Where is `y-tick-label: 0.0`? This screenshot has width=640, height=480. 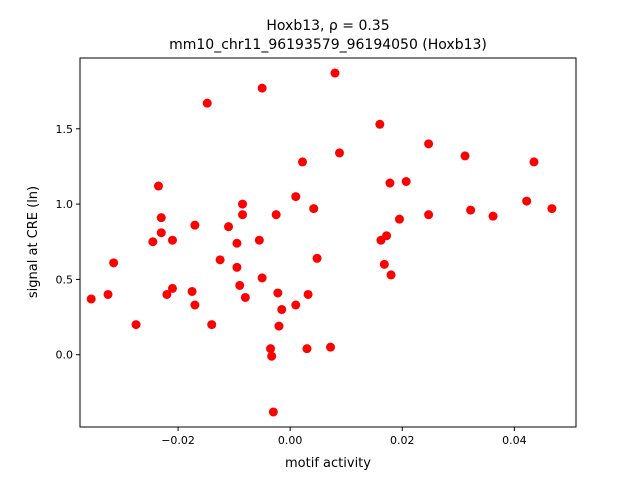 y-tick-label: 0.0 is located at coordinates (65, 355).